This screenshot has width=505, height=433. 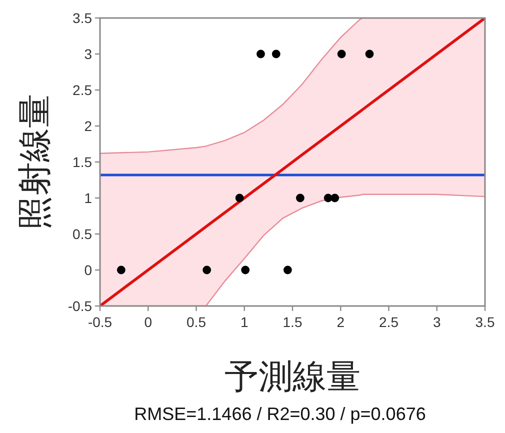 What do you see at coordinates (88, 270) in the screenshot?
I see `y-tick-label: 0` at bounding box center [88, 270].